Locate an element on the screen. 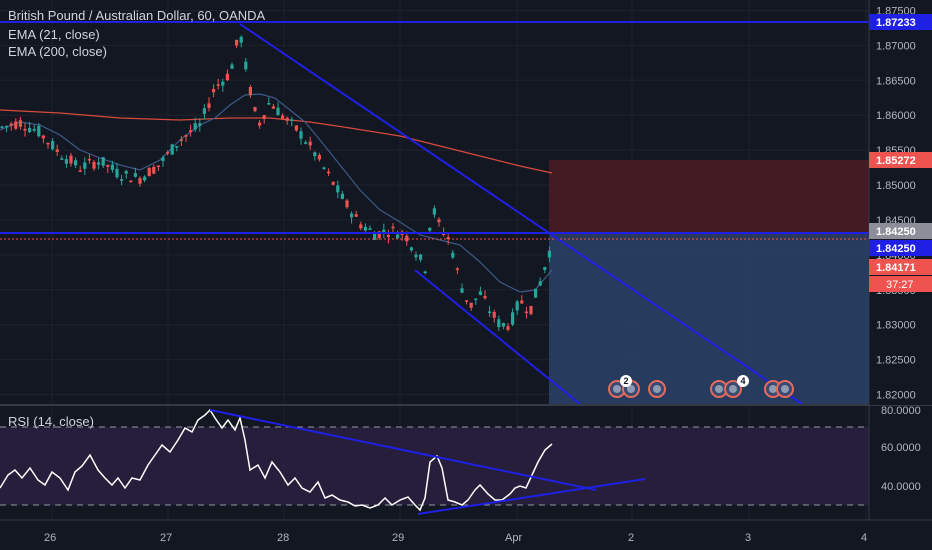 The width and height of the screenshot is (932, 550). ema200-legend: EMA (200, close) is located at coordinates (57, 51).